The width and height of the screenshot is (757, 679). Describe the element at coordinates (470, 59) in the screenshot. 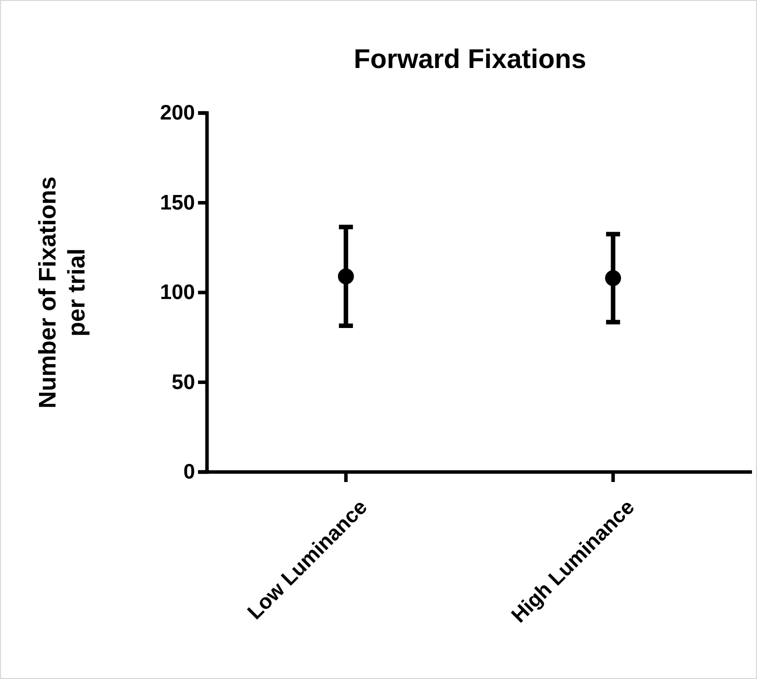

I see `chart-title: Forward Fixations` at that location.